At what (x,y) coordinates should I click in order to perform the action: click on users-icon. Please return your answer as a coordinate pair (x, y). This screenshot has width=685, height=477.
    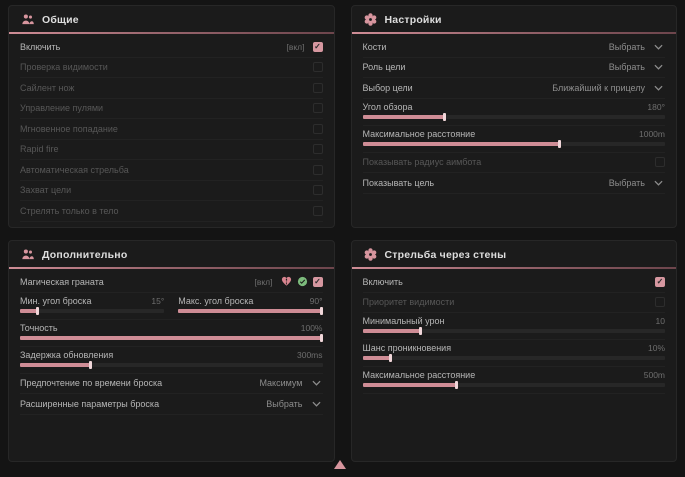
    Looking at the image, I should click on (27, 254).